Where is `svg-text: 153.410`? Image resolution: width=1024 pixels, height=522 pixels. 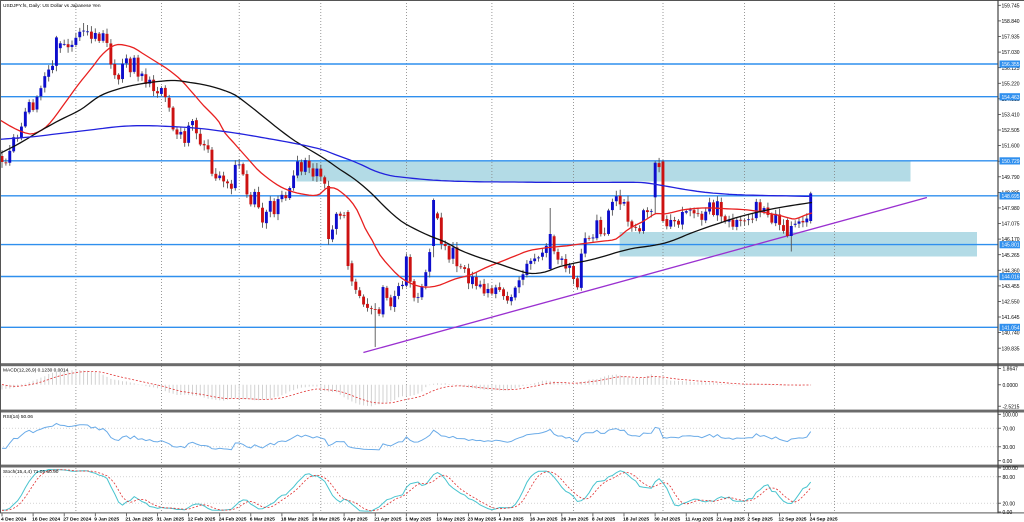 svg-text: 153.410 is located at coordinates (1011, 116).